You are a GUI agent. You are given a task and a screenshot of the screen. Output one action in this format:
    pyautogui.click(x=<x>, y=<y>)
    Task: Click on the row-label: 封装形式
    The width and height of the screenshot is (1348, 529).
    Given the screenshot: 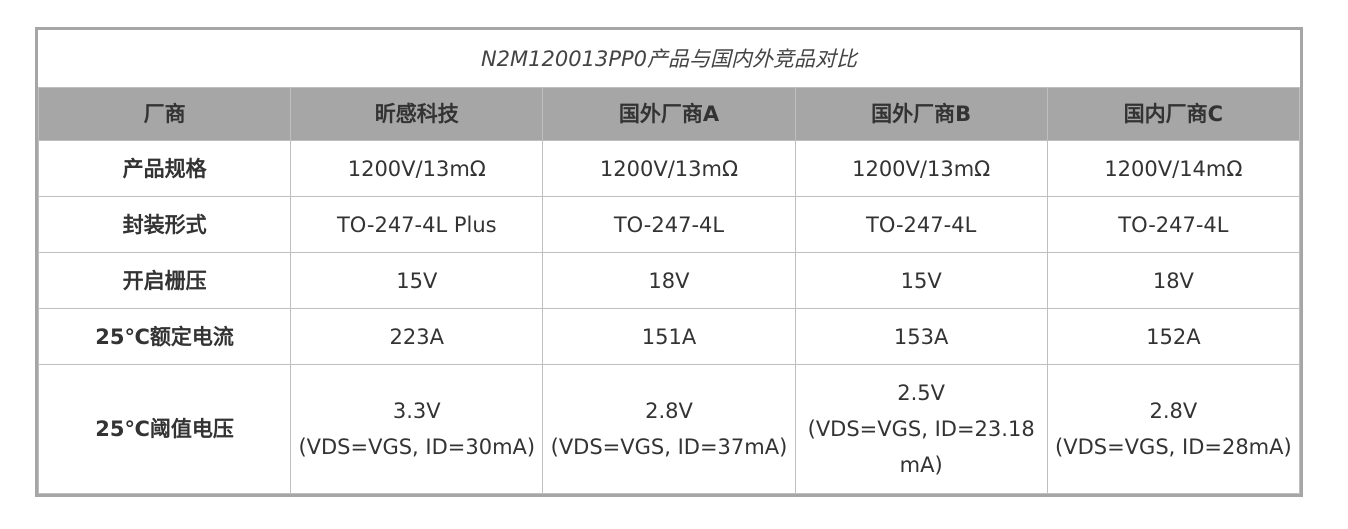 What is the action you would take?
    pyautogui.click(x=164, y=224)
    